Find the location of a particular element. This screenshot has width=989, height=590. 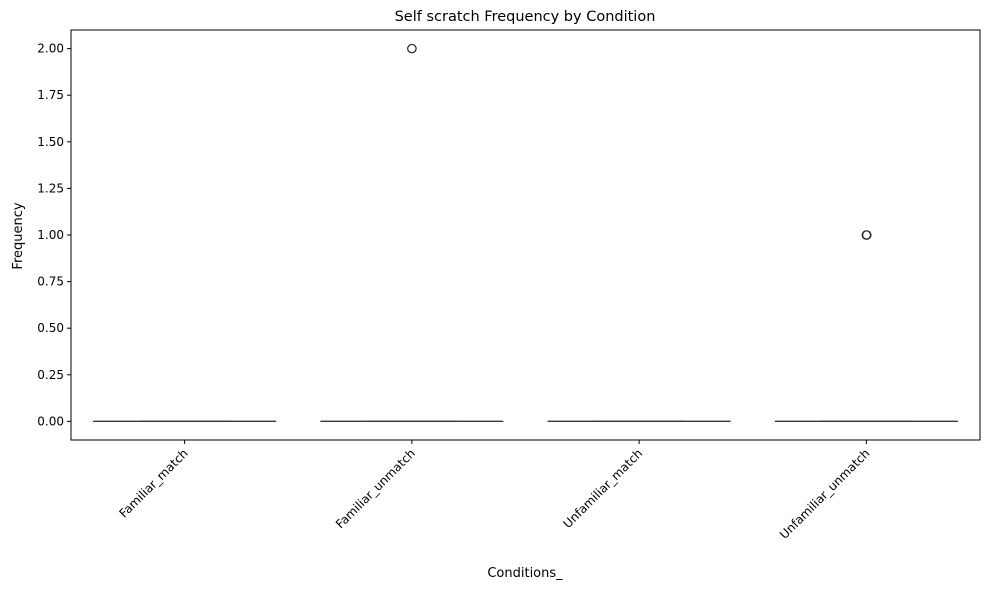

y-tick-label: 0.25 is located at coordinates (50, 375).